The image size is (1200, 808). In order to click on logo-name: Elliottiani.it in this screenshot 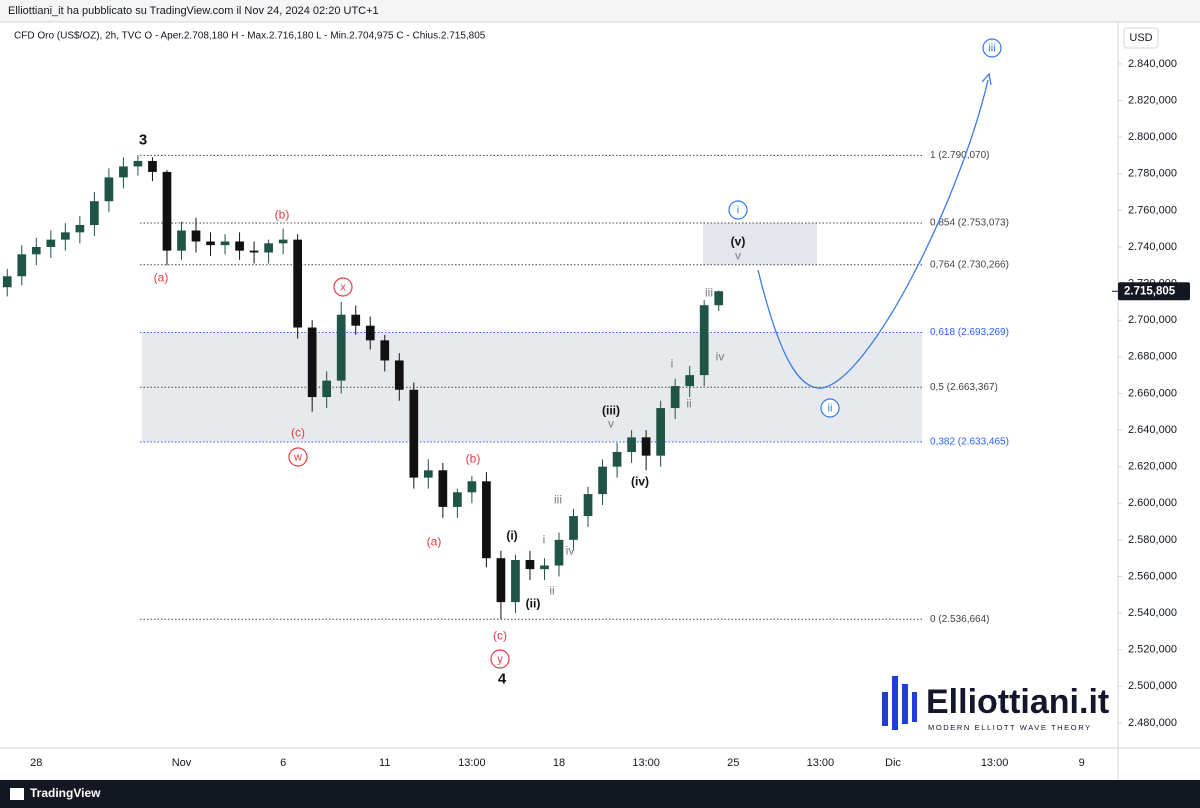, I will do `click(1017, 702)`.